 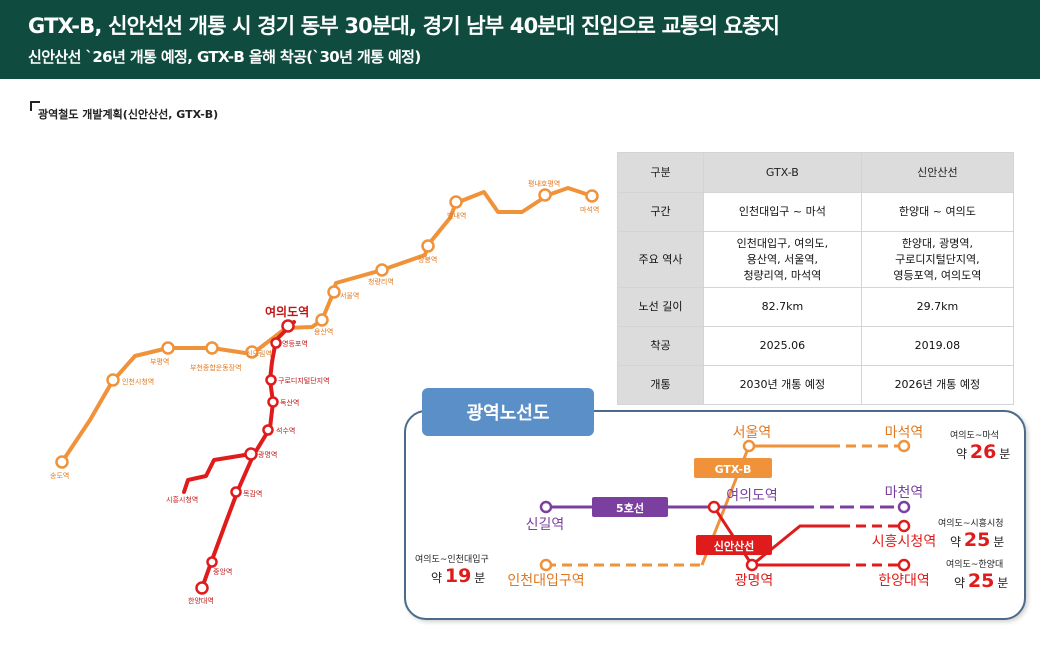 I want to click on table-row: 개통 2030년 개통 예정 2026년 개통 예정, so click(x=816, y=385).